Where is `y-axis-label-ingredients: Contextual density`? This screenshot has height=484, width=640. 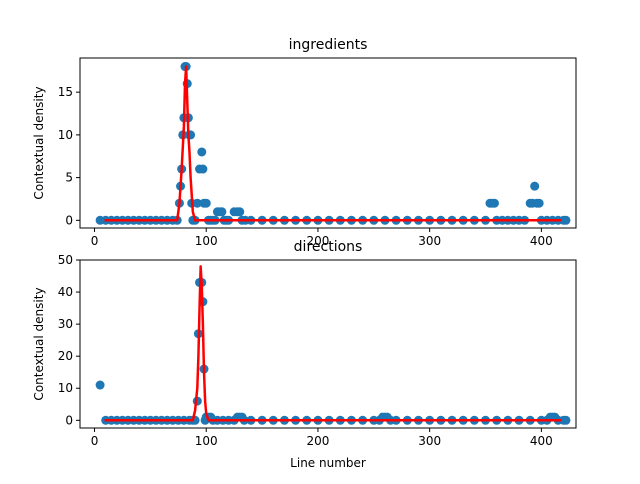
y-axis-label-ingredients: Contextual density is located at coordinates (39, 142).